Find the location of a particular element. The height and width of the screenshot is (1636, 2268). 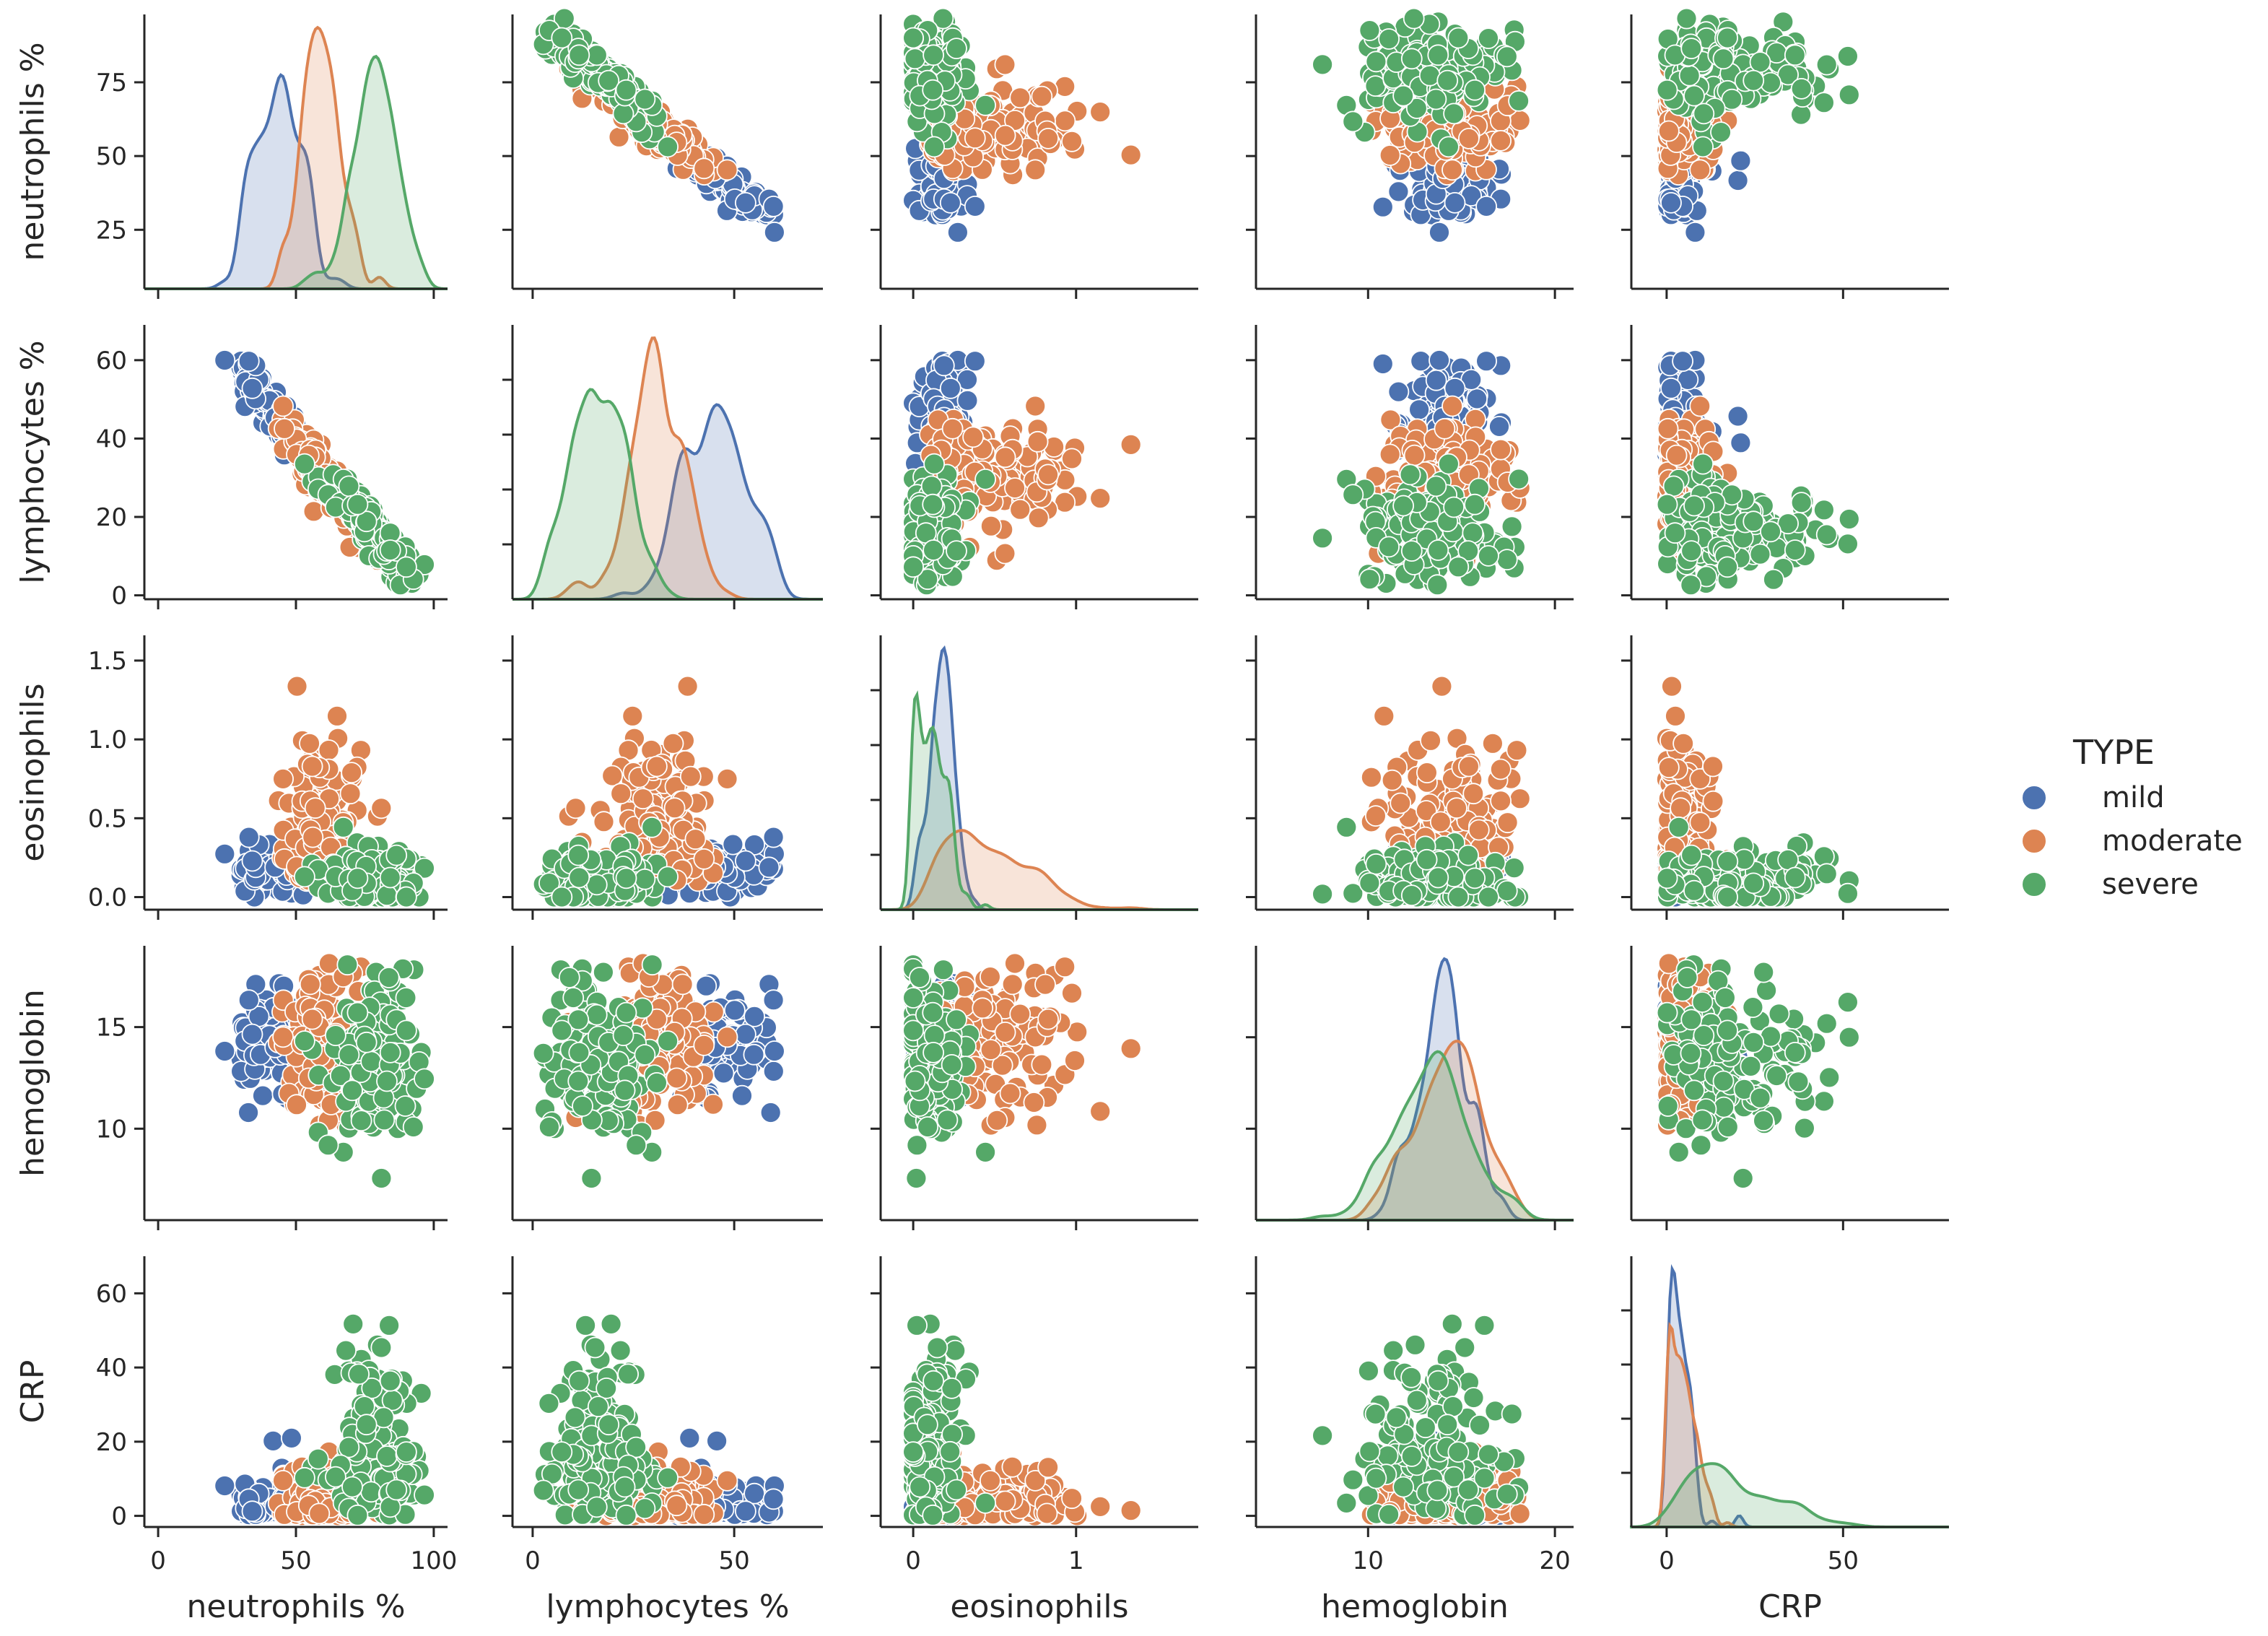

y-tick-label: 25 is located at coordinates (111, 230).